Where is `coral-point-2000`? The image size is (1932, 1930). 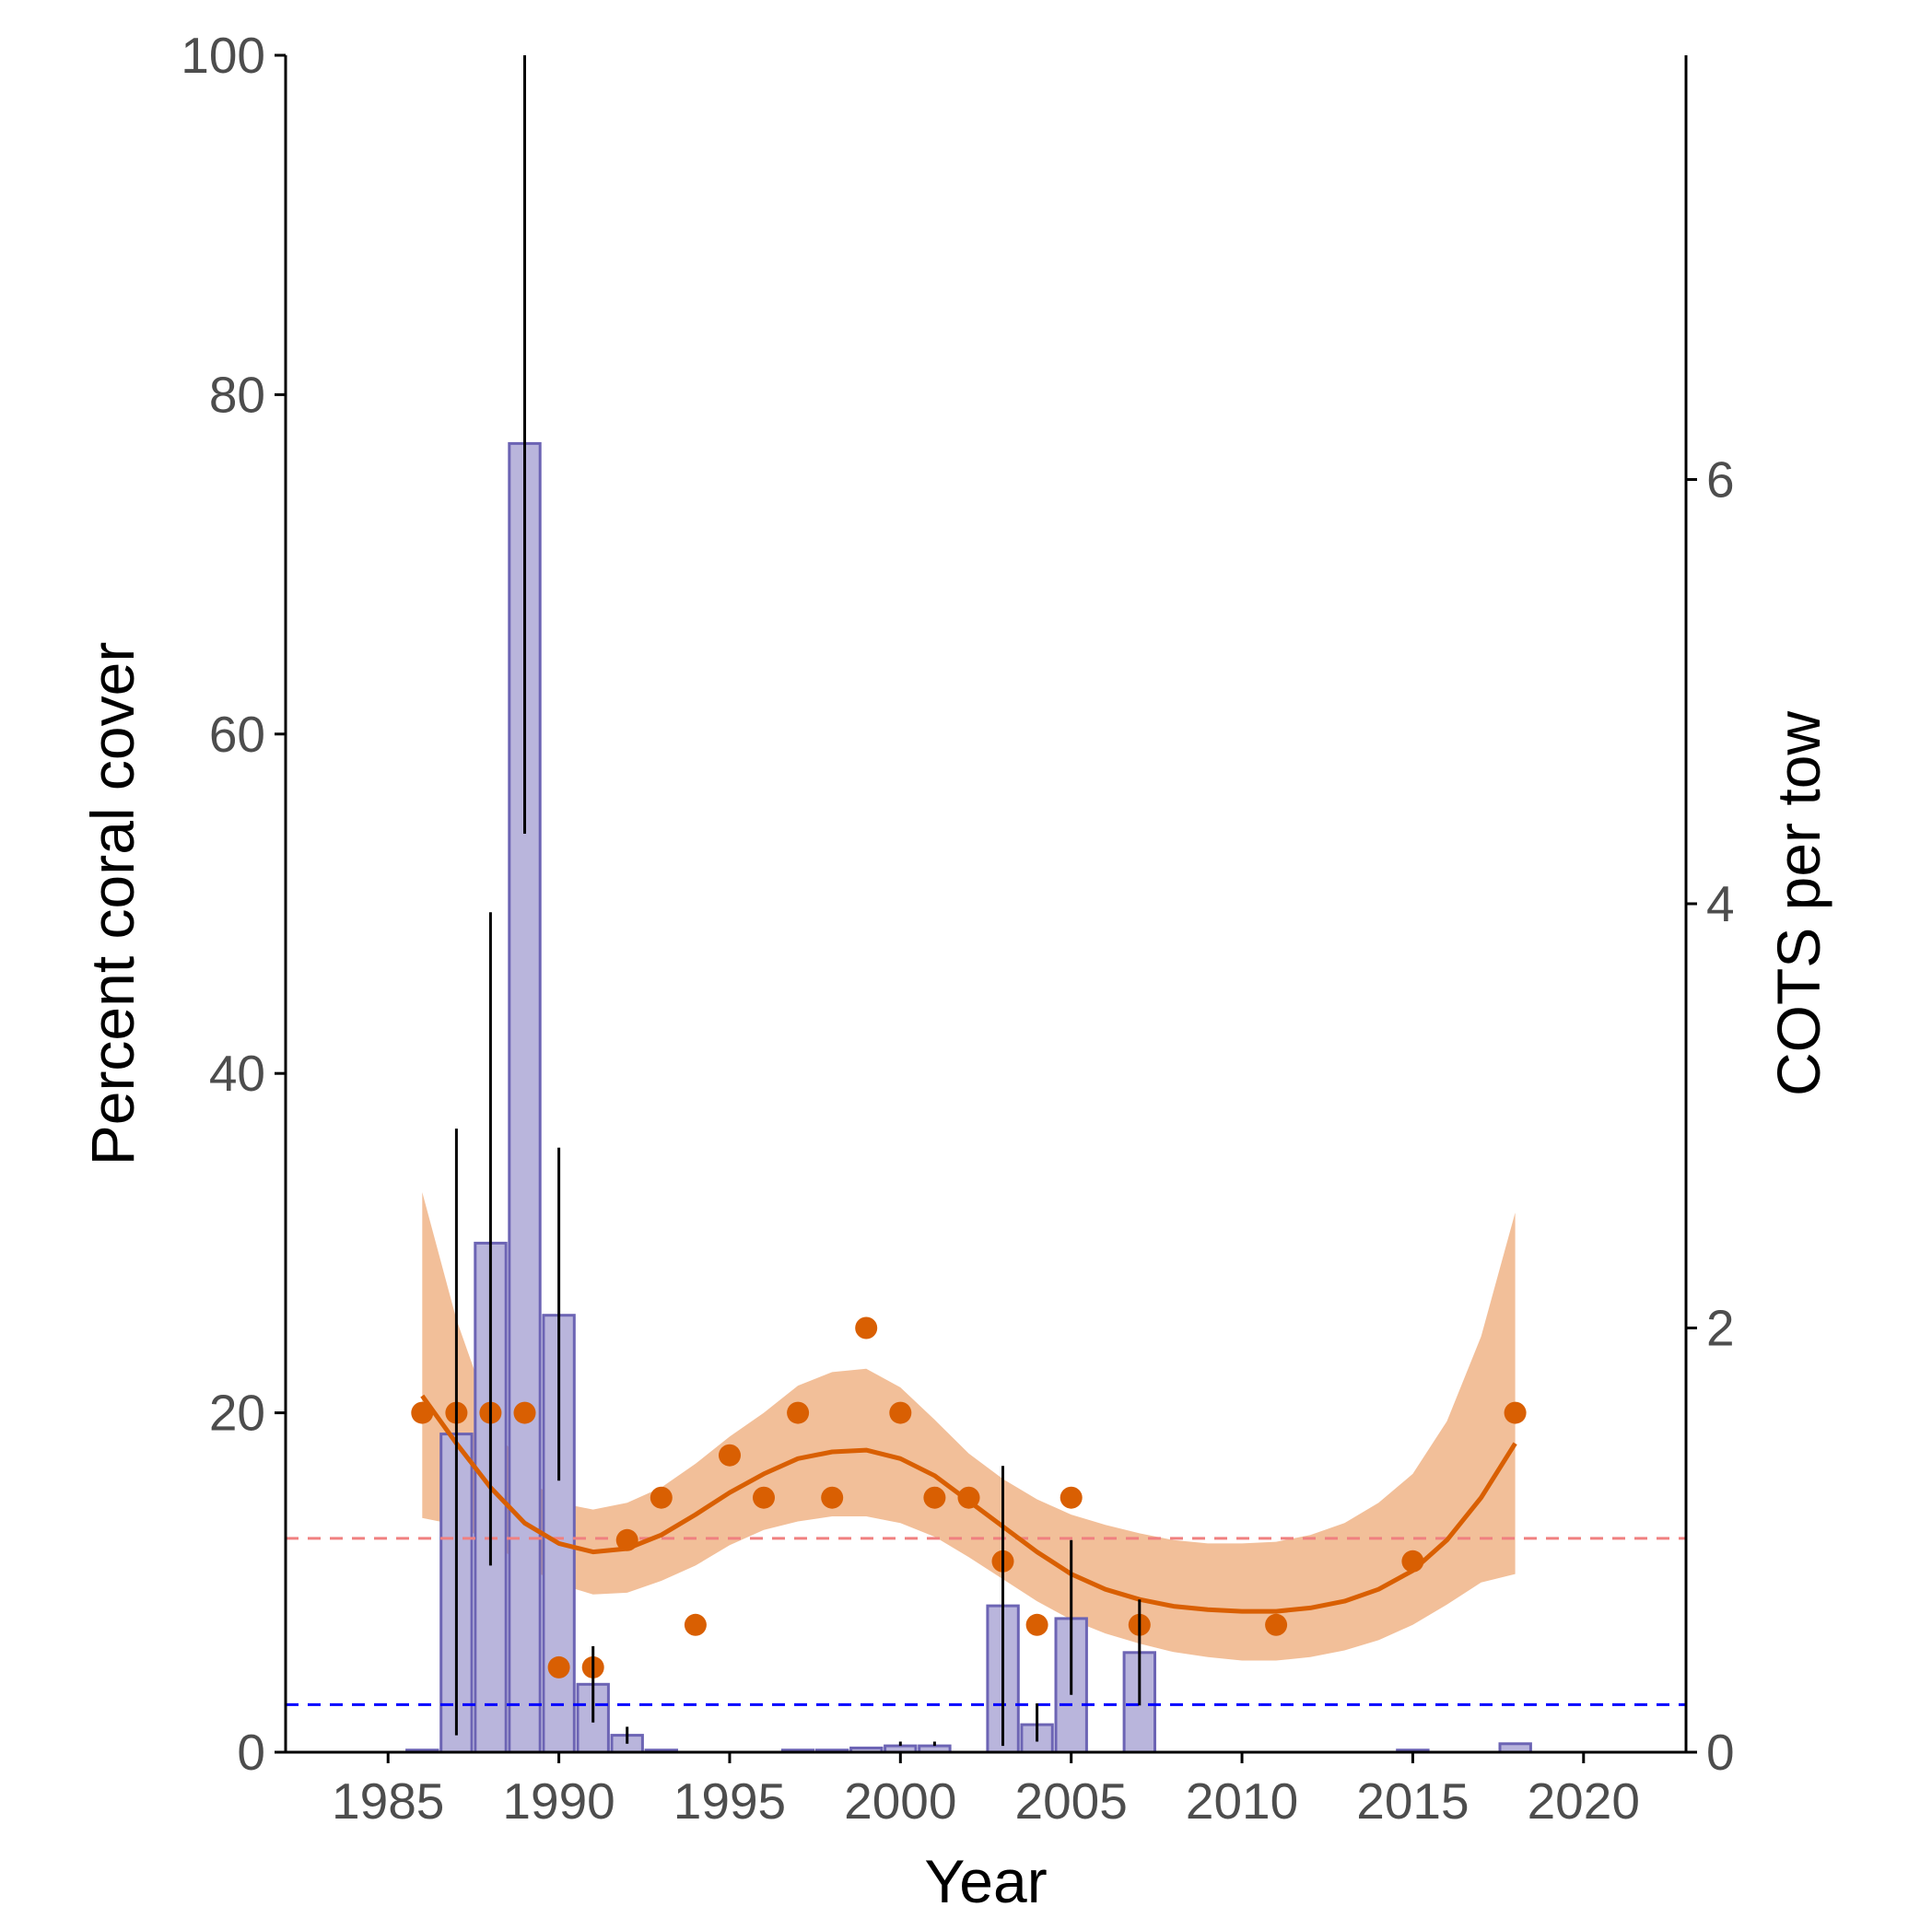
coral-point-2000 is located at coordinates (901, 1413).